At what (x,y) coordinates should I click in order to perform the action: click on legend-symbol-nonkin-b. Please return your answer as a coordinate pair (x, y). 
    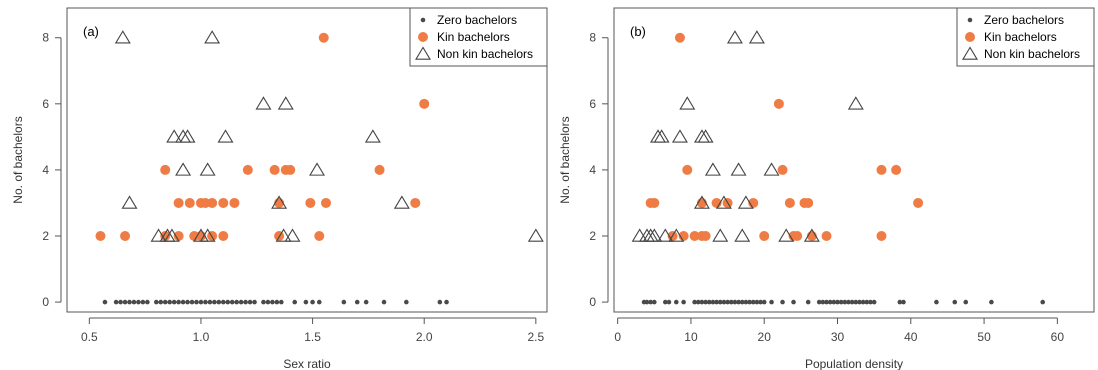
    Looking at the image, I should click on (970, 53).